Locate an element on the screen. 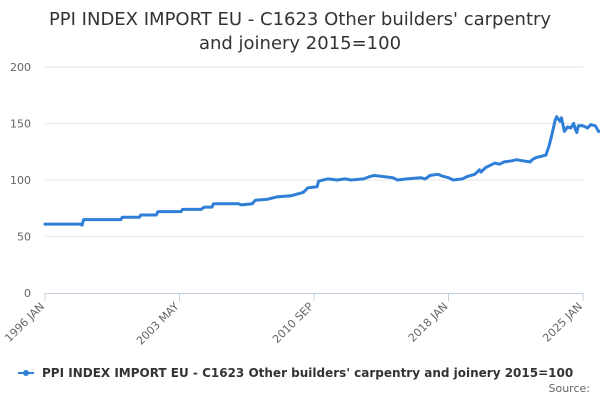 Image resolution: width=600 pixels, height=400 pixels. source-label: Source: is located at coordinates (569, 388).